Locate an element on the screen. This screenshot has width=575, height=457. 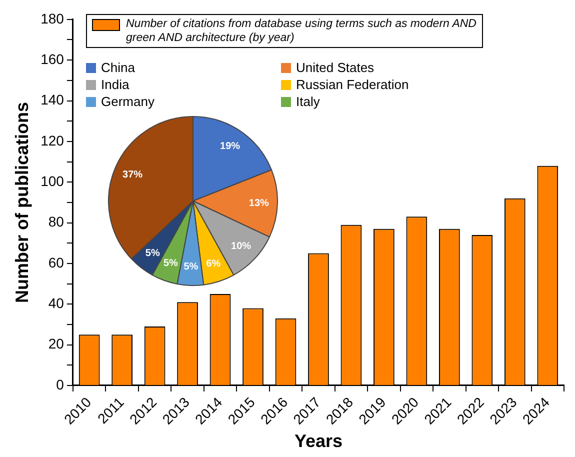
data-label: 37% is located at coordinates (132, 175).